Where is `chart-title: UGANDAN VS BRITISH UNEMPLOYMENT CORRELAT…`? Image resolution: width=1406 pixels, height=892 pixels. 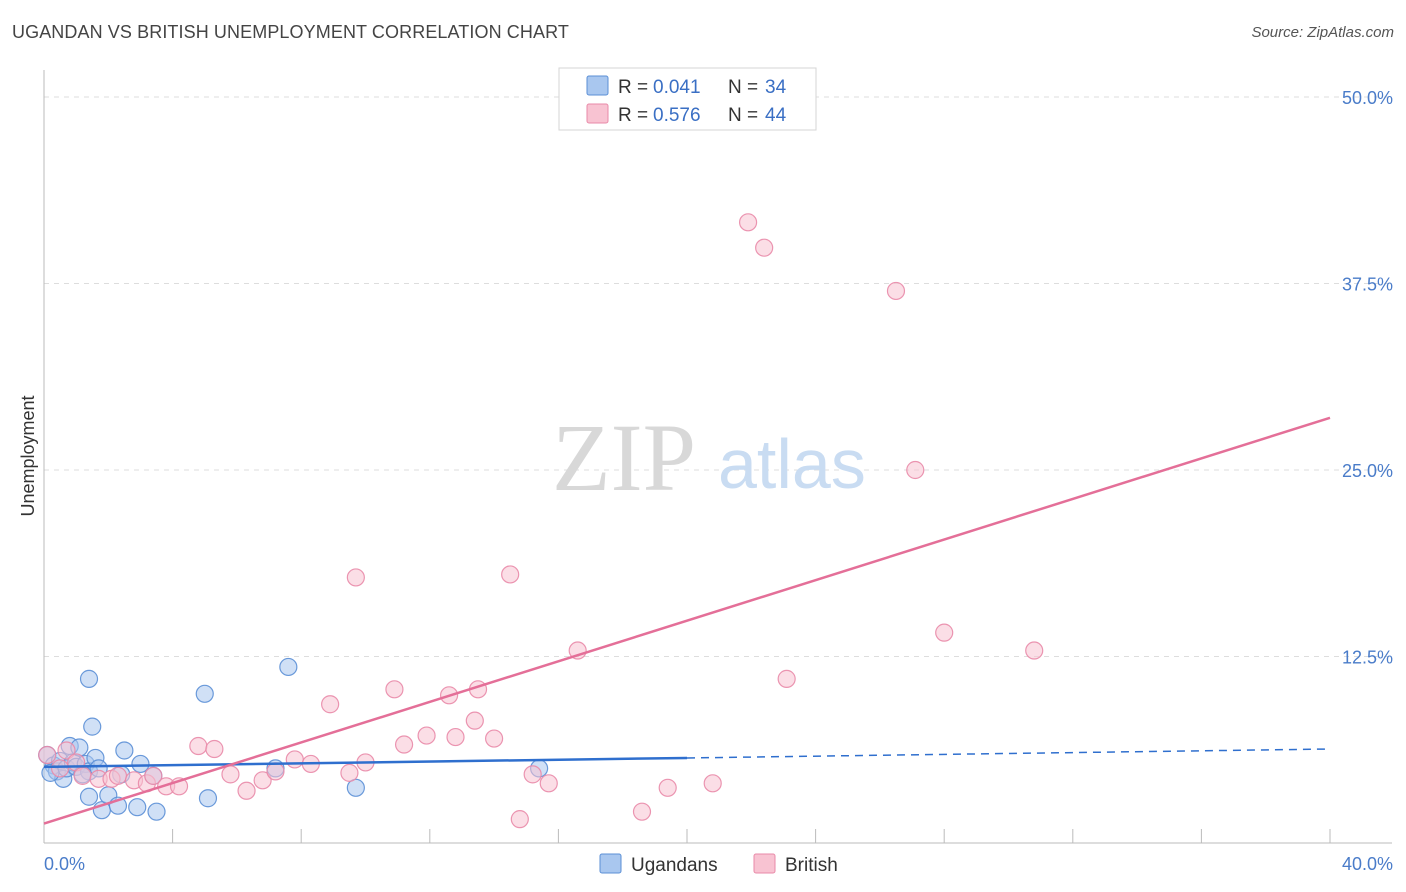 chart-title: UGANDAN VS BRITISH UNEMPLOYMENT CORRELAT… is located at coordinates (290, 32).